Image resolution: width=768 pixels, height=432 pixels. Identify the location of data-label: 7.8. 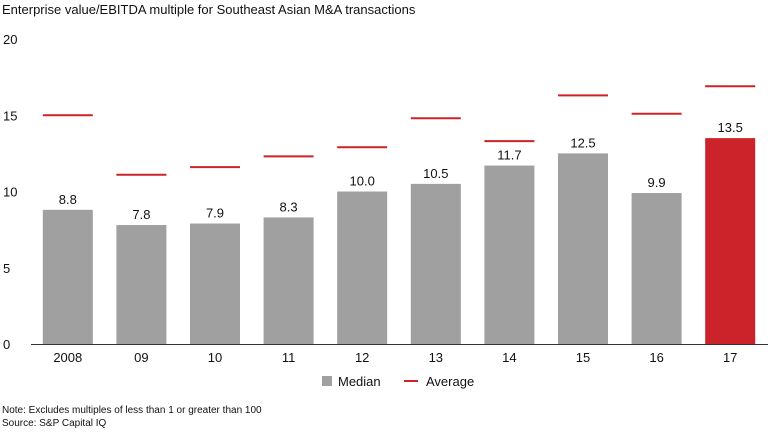
(141, 214).